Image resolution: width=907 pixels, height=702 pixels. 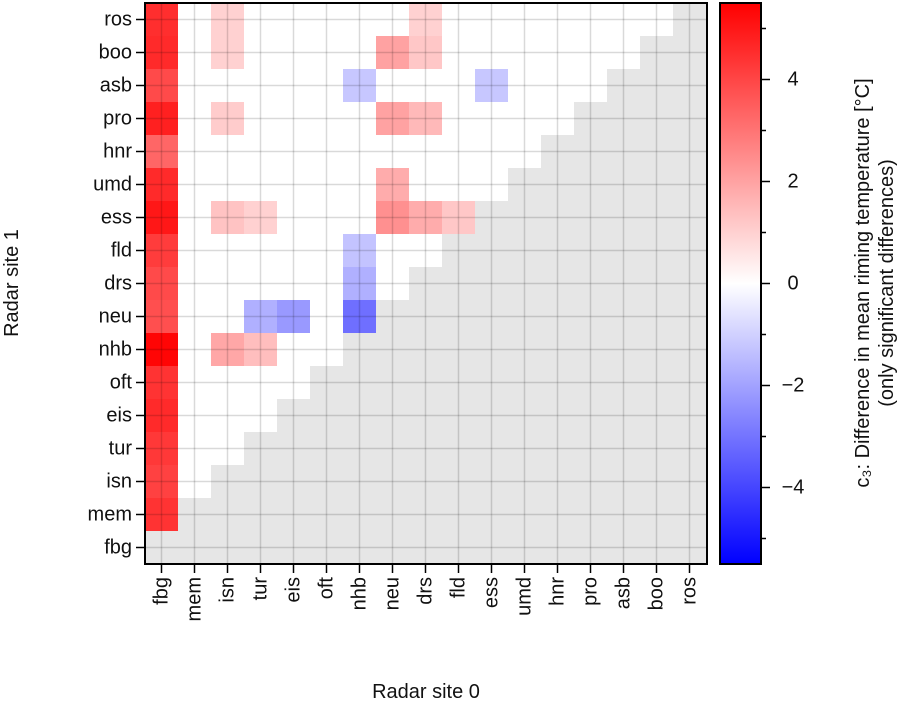 What do you see at coordinates (294, 590) in the screenshot?
I see `x-tick-label: eis` at bounding box center [294, 590].